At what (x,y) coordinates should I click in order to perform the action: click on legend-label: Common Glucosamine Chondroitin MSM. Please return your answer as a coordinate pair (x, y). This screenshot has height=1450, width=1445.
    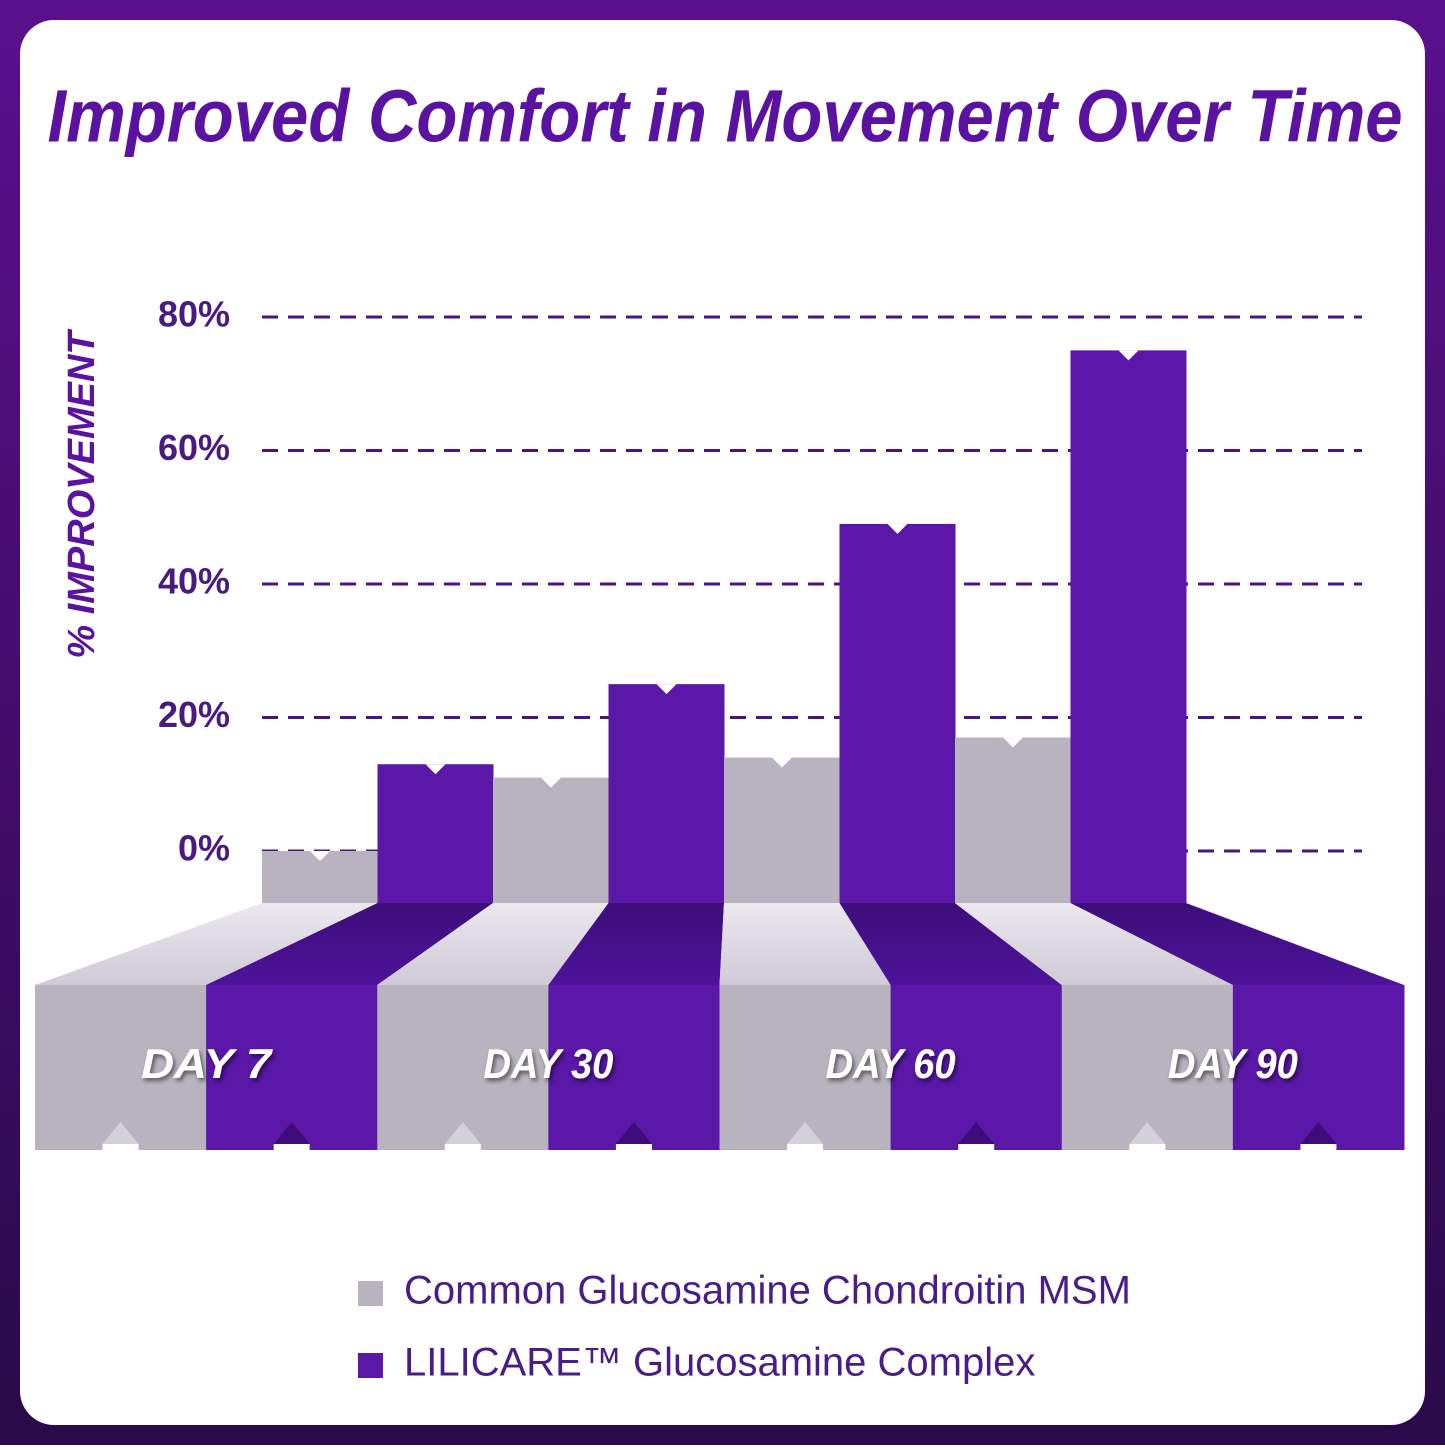
    Looking at the image, I should click on (767, 1291).